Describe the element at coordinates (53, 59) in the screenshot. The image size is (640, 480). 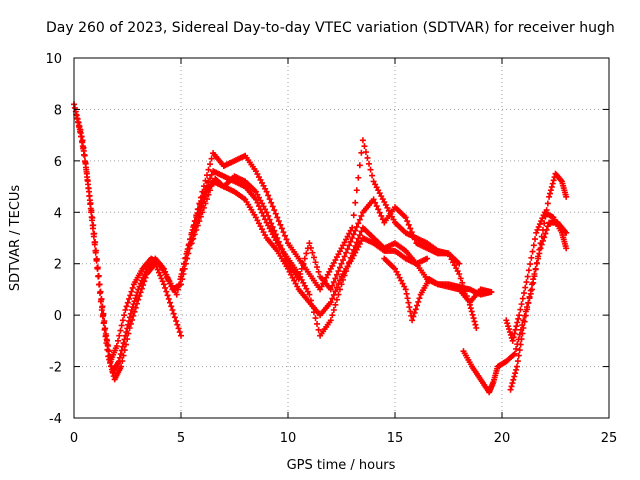
I see `y-tick-label: 10` at that location.